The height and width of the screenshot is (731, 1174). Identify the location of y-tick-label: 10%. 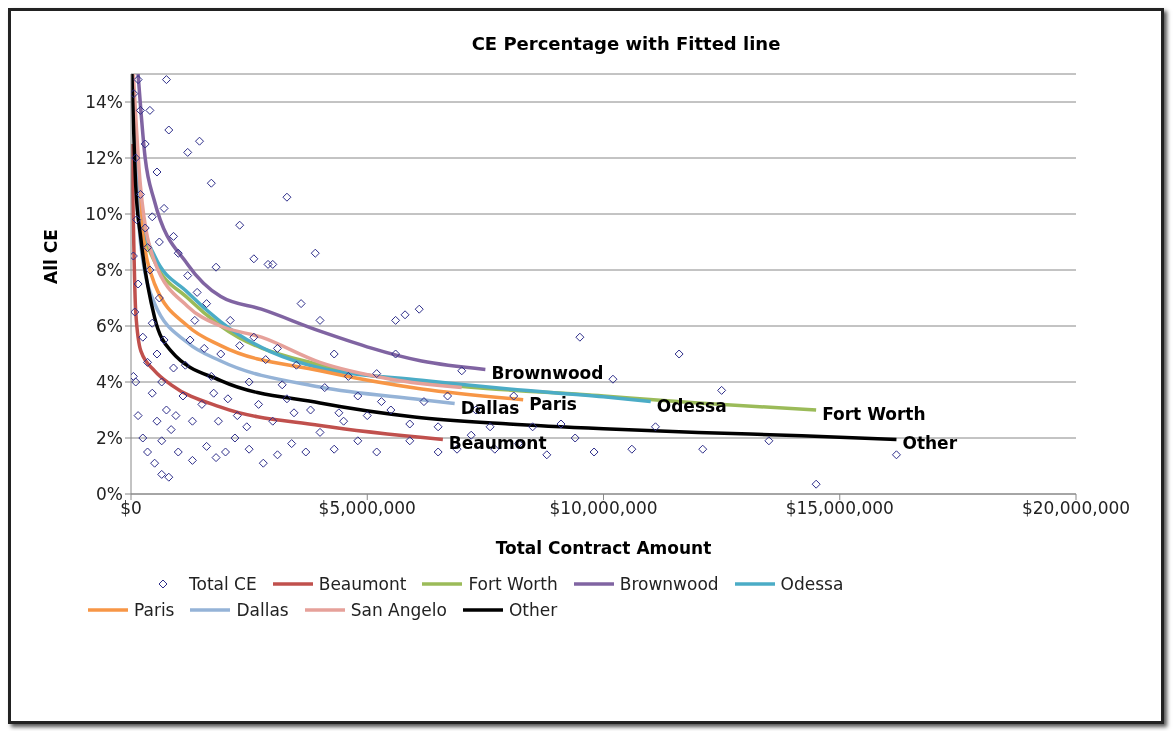
(104, 214).